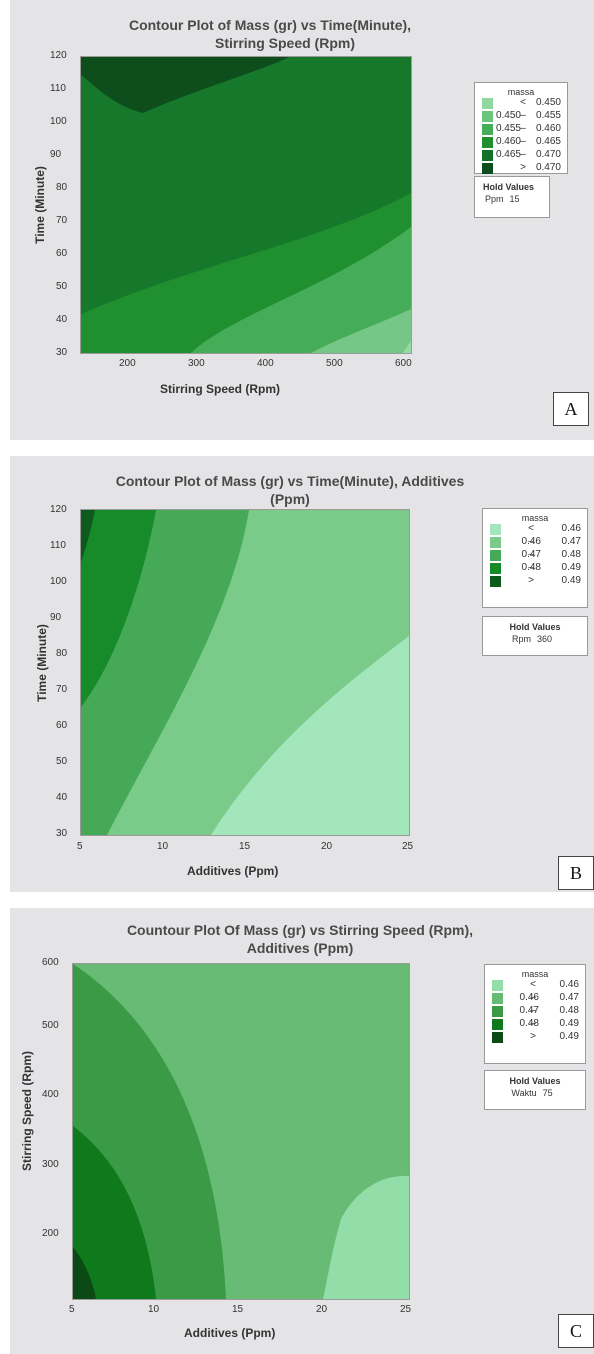 The height and width of the screenshot is (1354, 594). I want to click on y-axis-label: Stirring Speed (Rpm), so click(27, 1111).